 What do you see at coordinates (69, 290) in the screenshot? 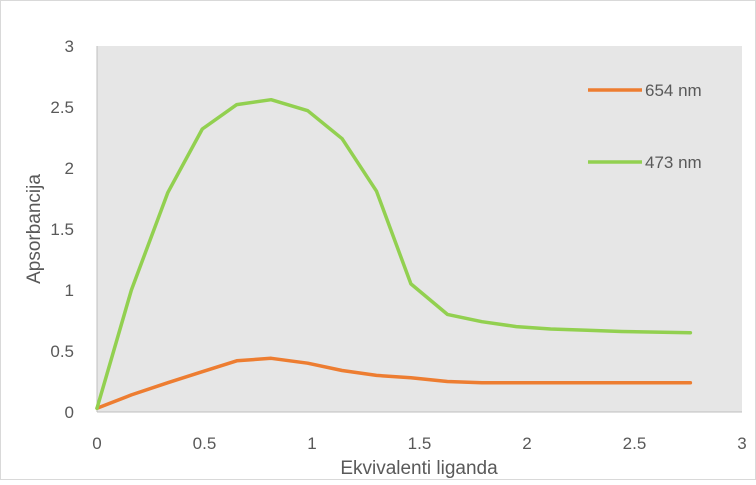
I see `y-tick-label: 1` at bounding box center [69, 290].